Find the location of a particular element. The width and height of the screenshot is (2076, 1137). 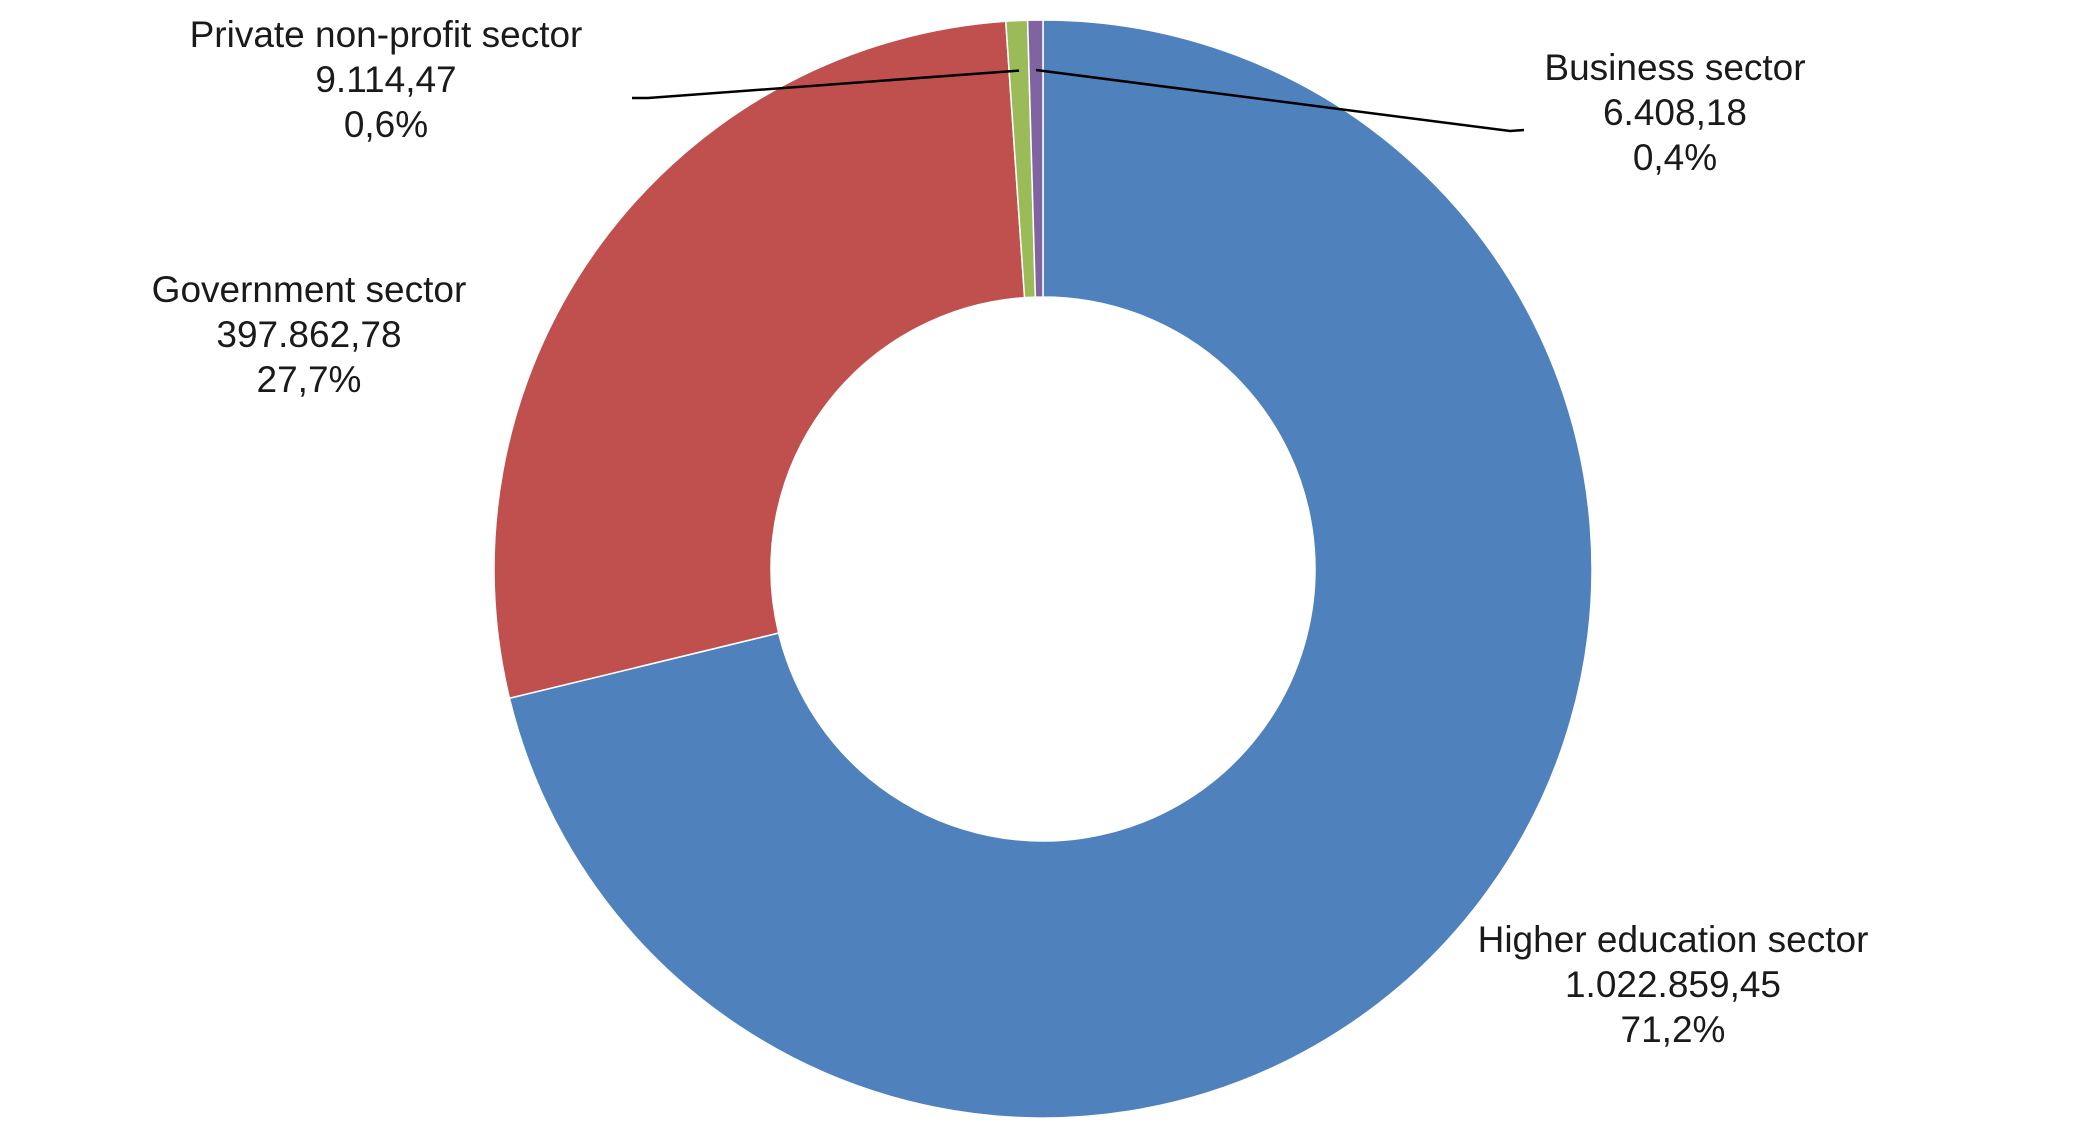

leader-lines-group is located at coordinates (1078, 100).